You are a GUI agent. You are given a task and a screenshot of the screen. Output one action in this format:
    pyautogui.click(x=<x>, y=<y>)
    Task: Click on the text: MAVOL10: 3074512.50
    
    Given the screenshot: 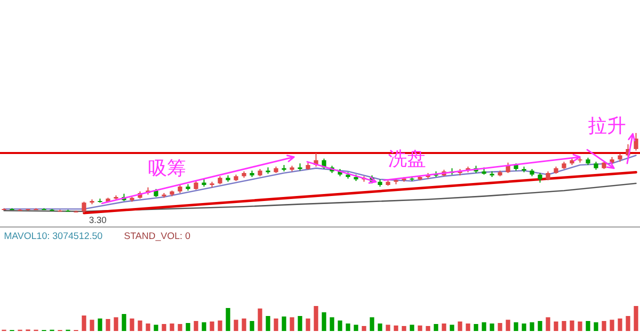 What is the action you would take?
    pyautogui.click(x=53, y=236)
    